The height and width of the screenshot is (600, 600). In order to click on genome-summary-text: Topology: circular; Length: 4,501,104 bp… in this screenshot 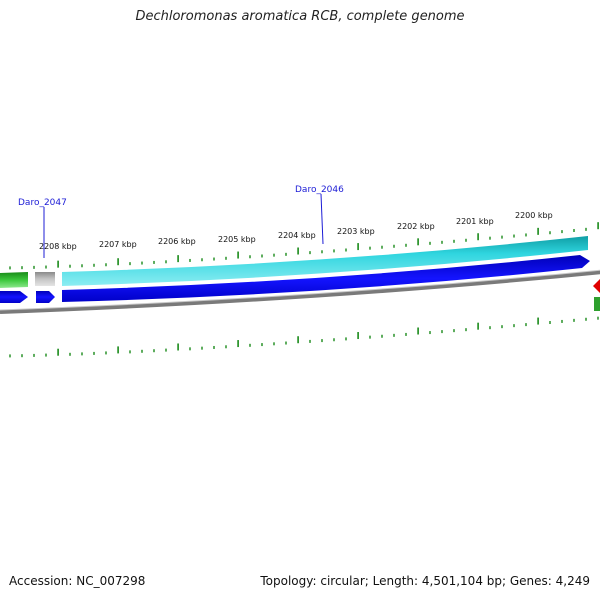, I will do `click(425, 581)`.